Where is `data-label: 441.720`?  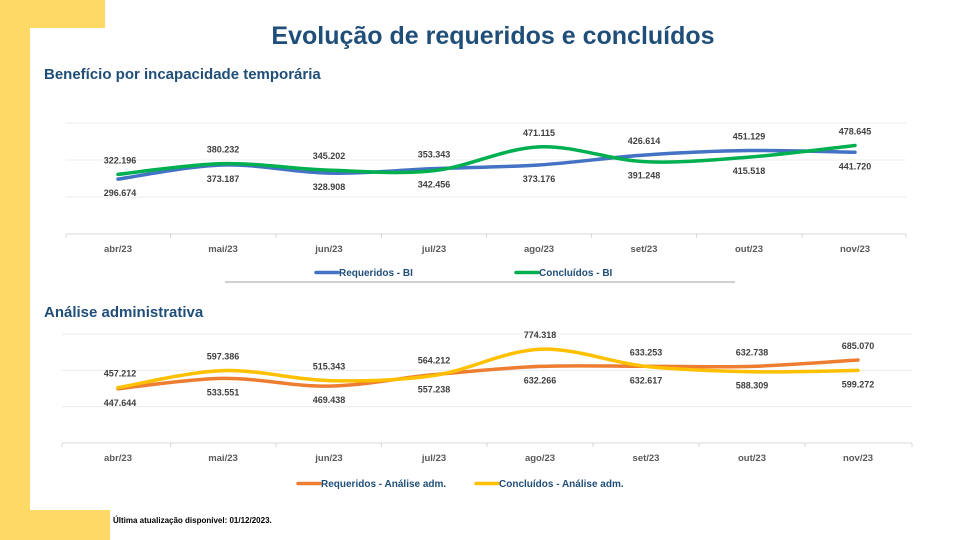
data-label: 441.720 is located at coordinates (855, 166).